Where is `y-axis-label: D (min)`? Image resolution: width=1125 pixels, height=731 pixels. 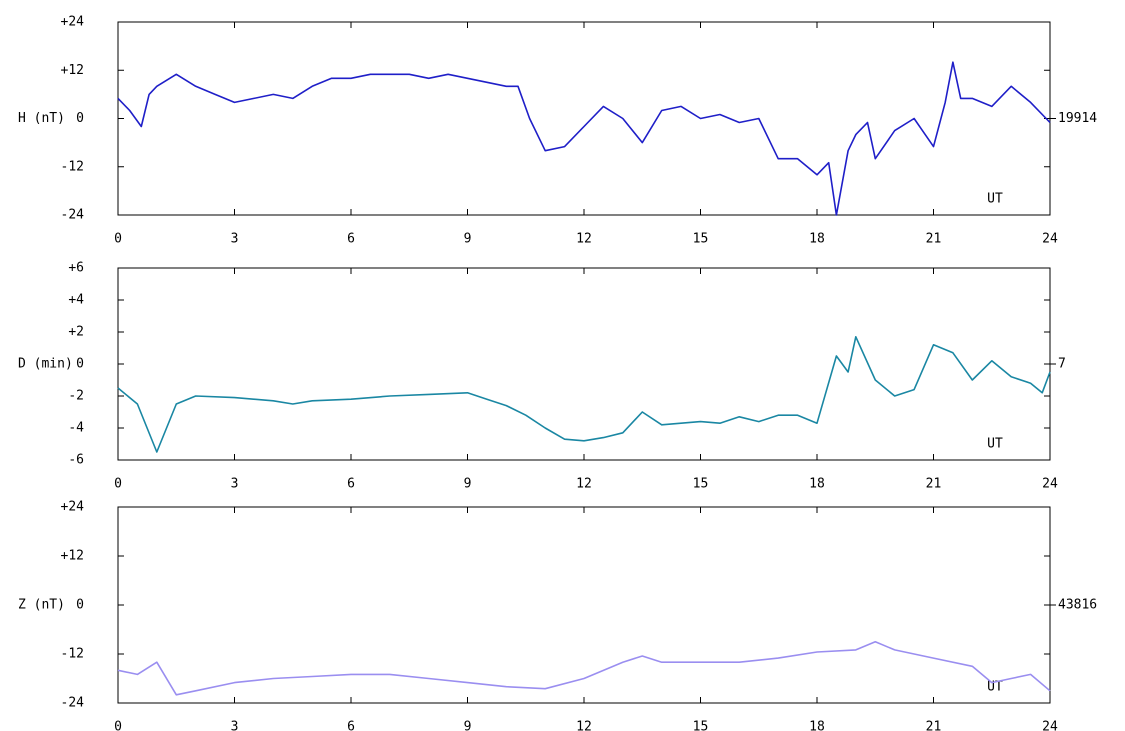 y-axis-label: D (min) is located at coordinates (45, 364).